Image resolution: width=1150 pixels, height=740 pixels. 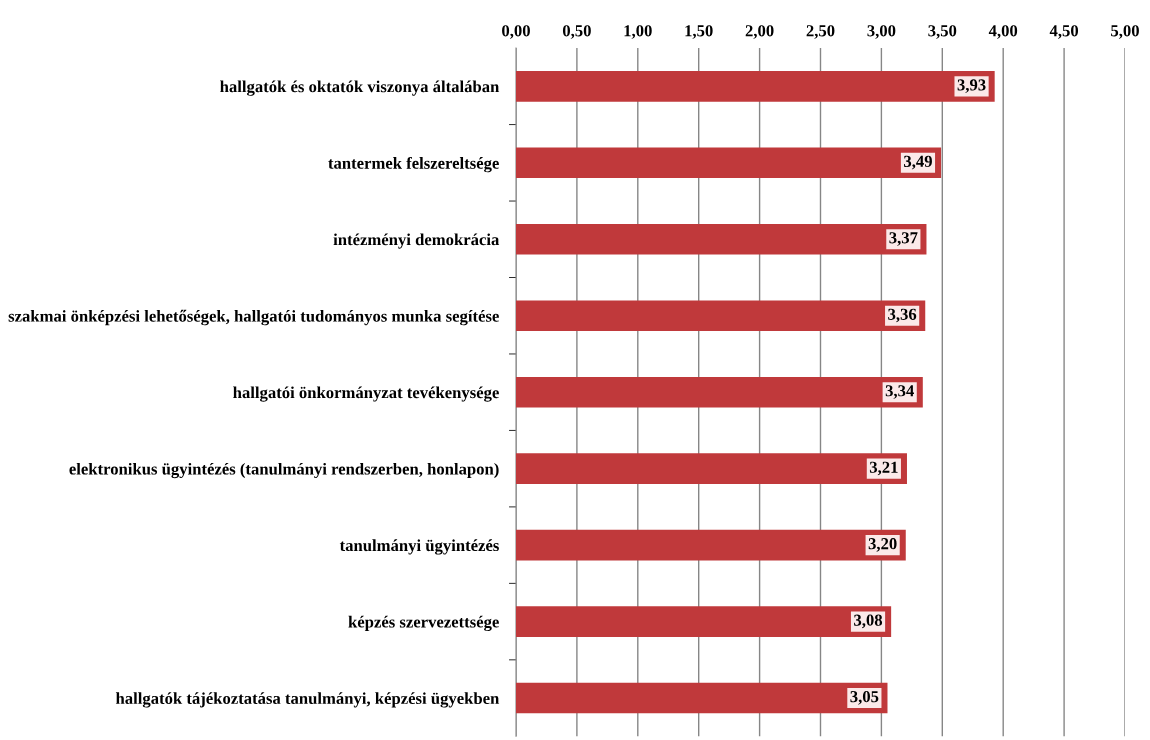 I want to click on data-label: 3,93, so click(x=971, y=86).